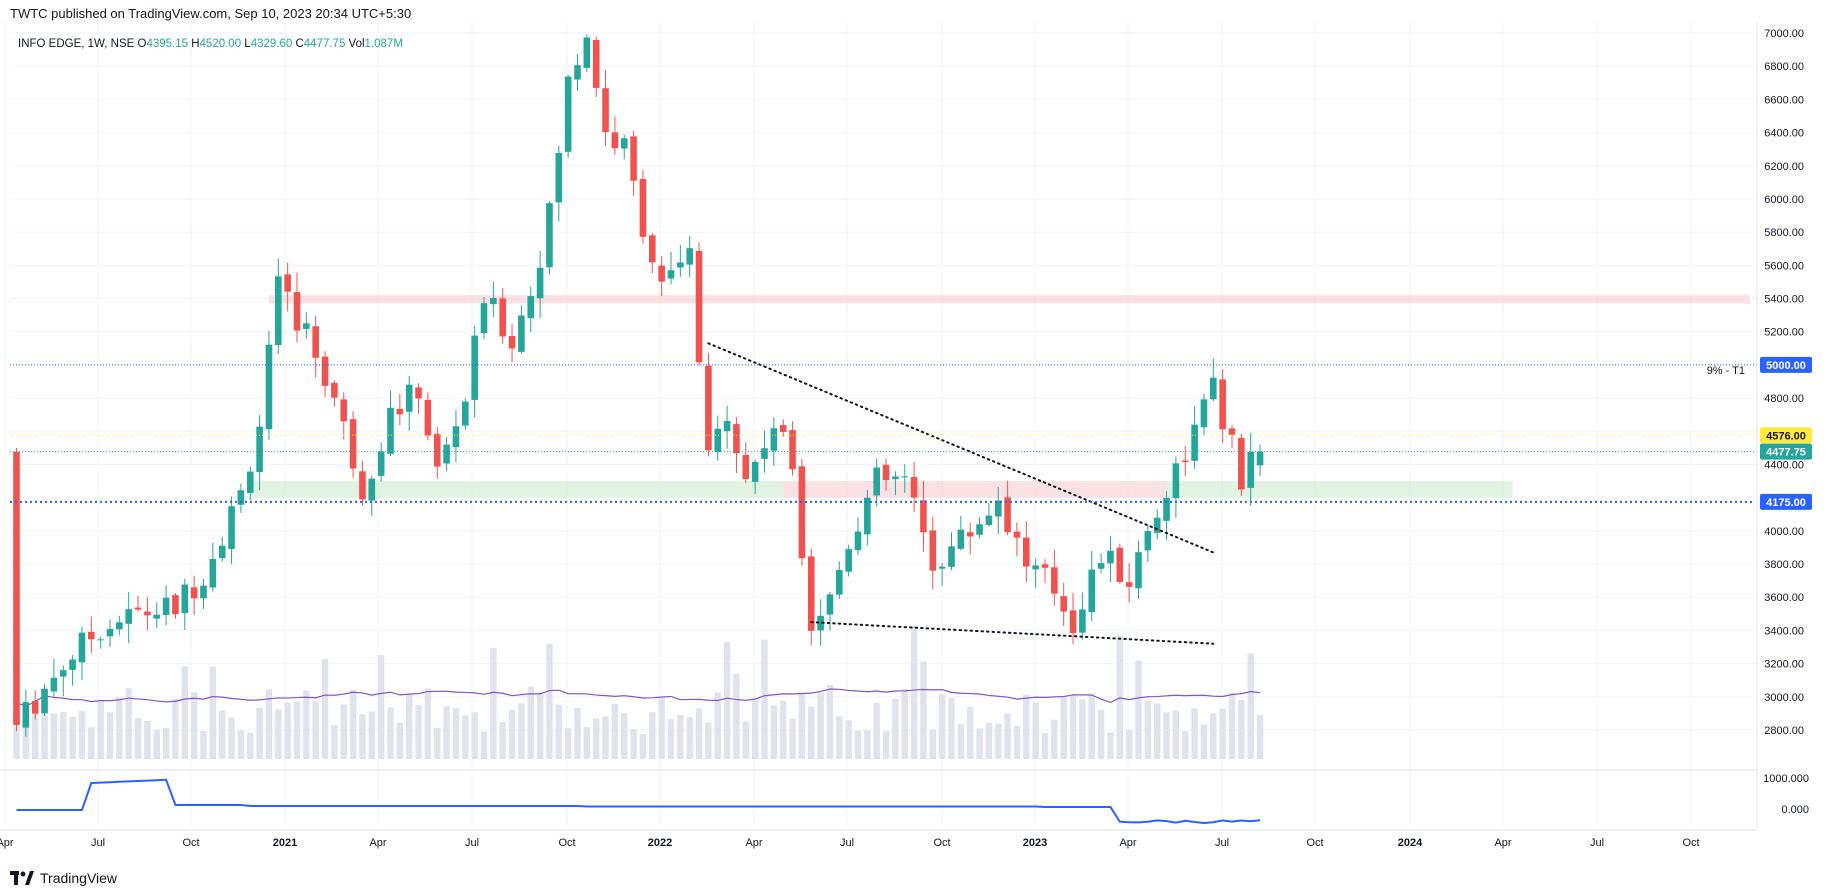  Describe the element at coordinates (142, 44) in the screenshot. I see `legend-o-label: O` at that location.